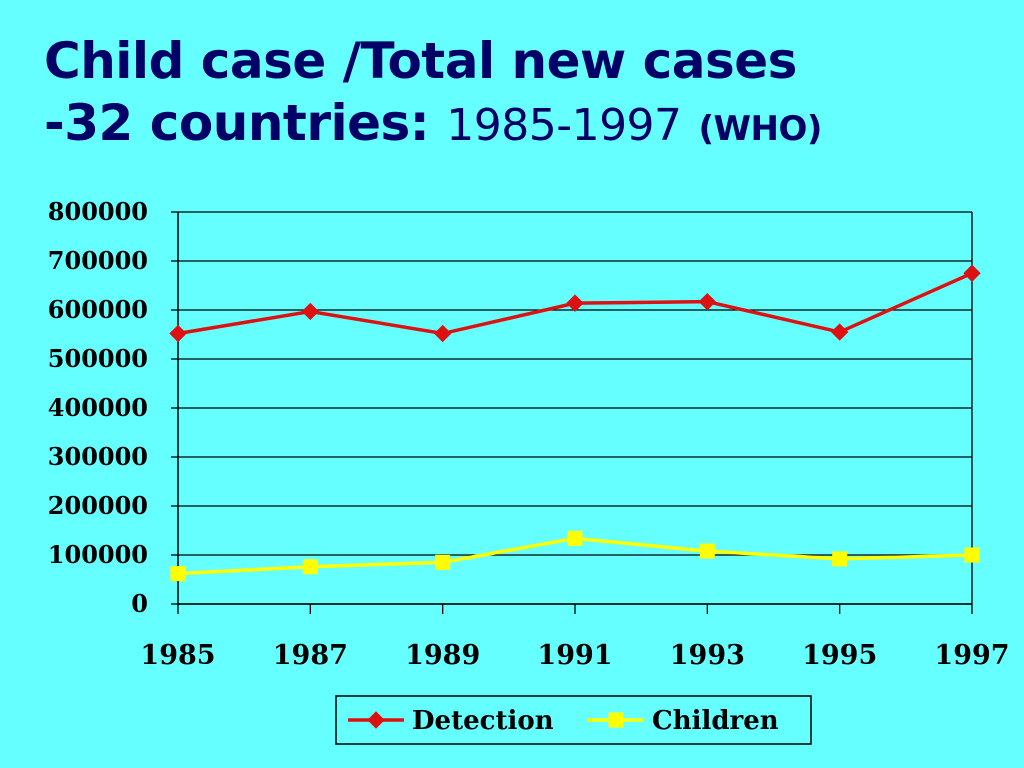 Image resolution: width=1024 pixels, height=768 pixels. What do you see at coordinates (483, 721) in the screenshot?
I see `legend-label-detection: Detection` at bounding box center [483, 721].